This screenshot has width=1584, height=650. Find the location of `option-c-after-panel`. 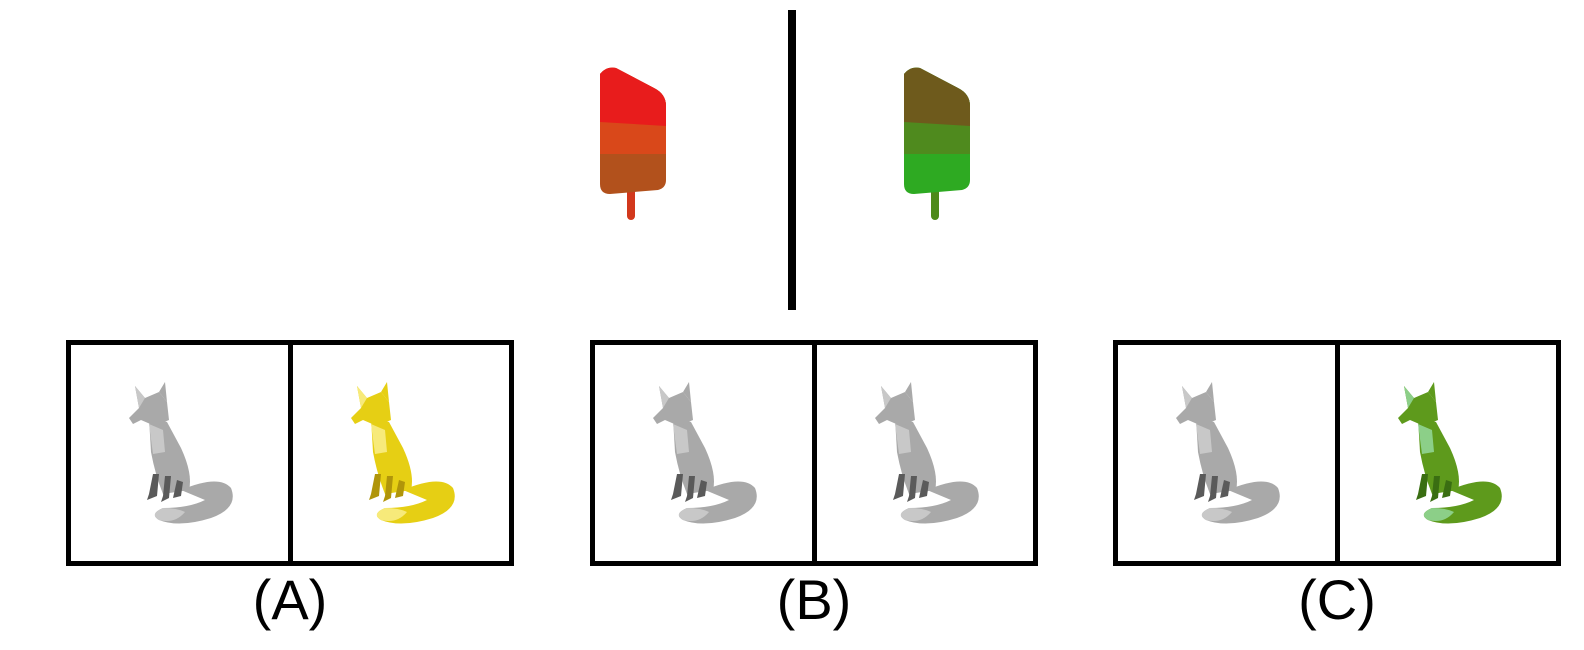

option-c-after-panel is located at coordinates (1445, 453).